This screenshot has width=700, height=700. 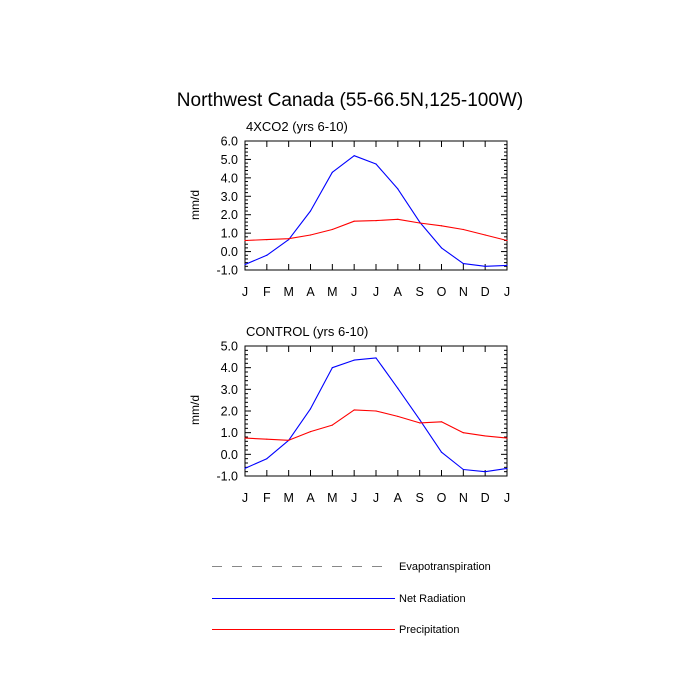 I want to click on x-tick-label-control: O, so click(x=442, y=498).